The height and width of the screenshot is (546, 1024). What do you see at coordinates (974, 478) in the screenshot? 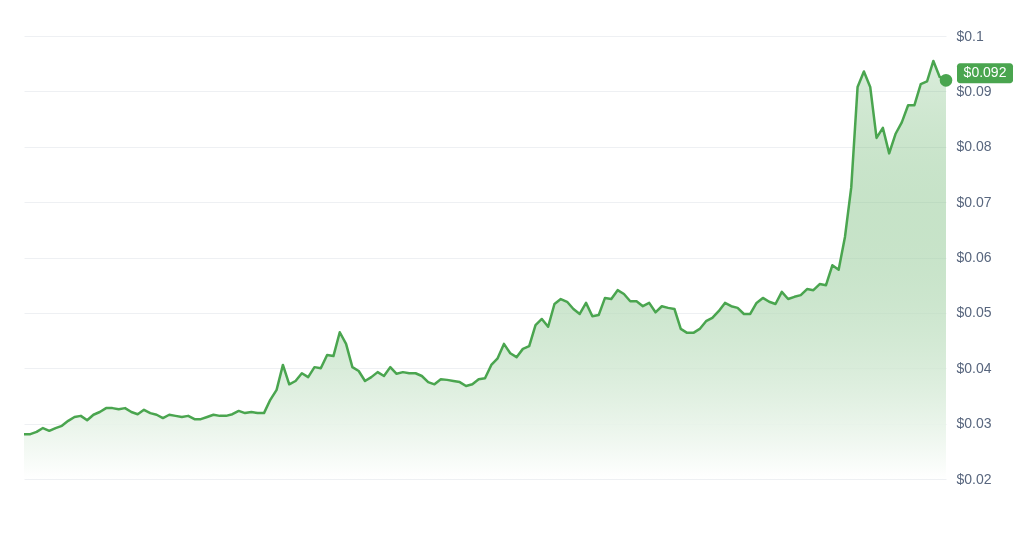
I see `y-tick-label: $0.02` at bounding box center [974, 478].